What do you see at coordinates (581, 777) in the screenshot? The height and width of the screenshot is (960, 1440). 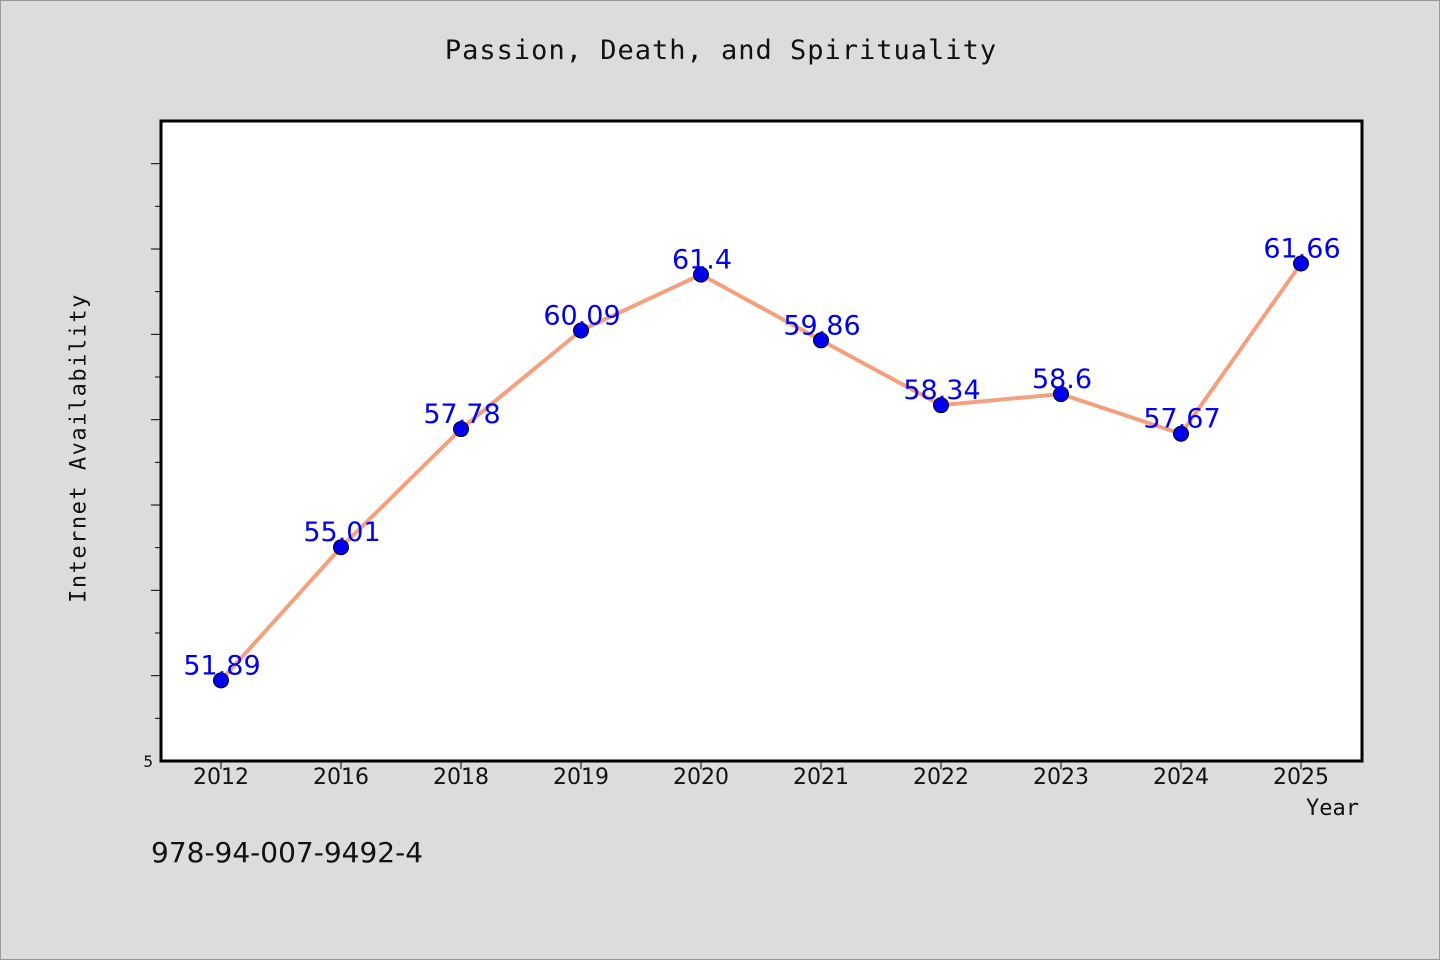 I see `x-tick-label: 2019` at bounding box center [581, 777].